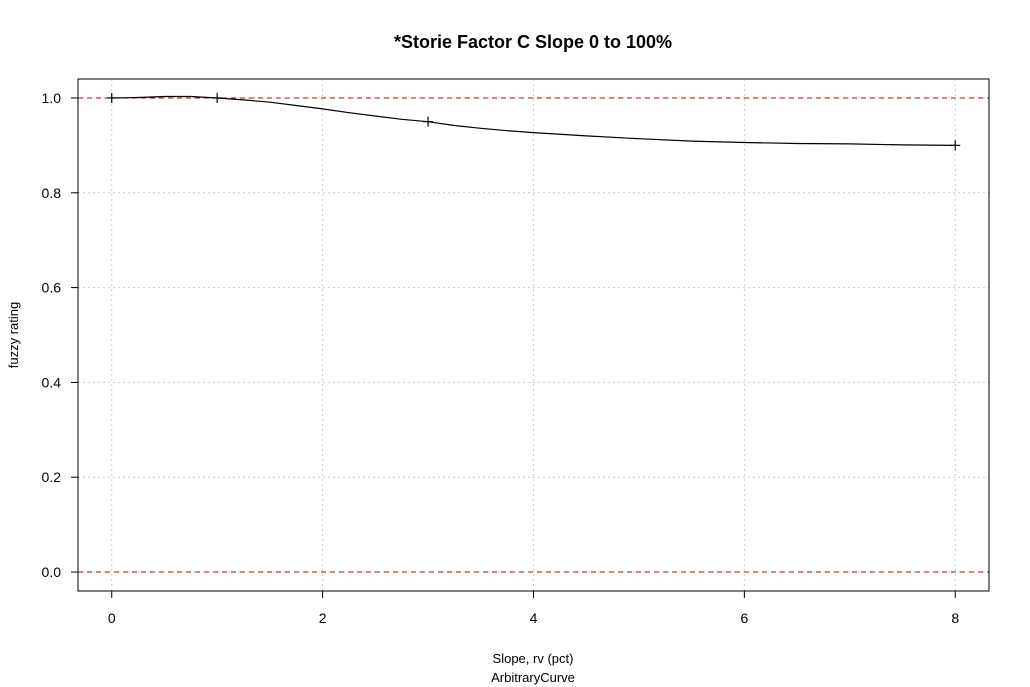 The width and height of the screenshot is (1030, 687). Describe the element at coordinates (52, 98) in the screenshot. I see `y-tick-label: 1.0` at that location.